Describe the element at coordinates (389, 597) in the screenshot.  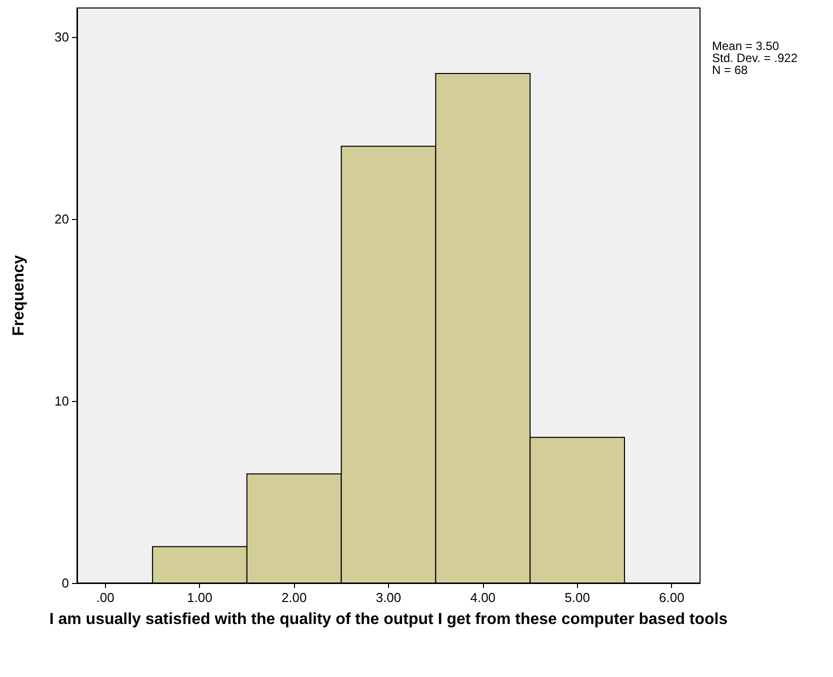
I see `x-tick-label: 3.00` at that location.